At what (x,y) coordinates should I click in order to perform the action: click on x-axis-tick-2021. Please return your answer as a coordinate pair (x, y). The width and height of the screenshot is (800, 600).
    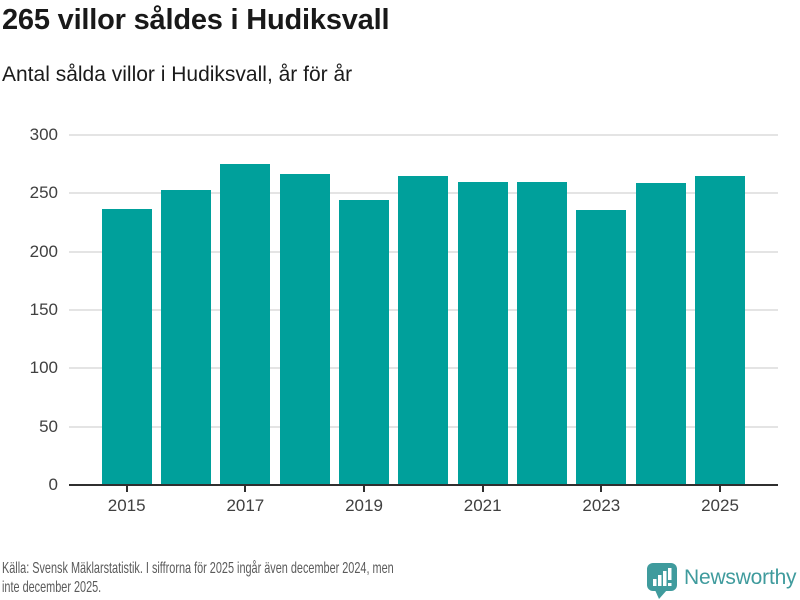
    Looking at the image, I should click on (482, 489).